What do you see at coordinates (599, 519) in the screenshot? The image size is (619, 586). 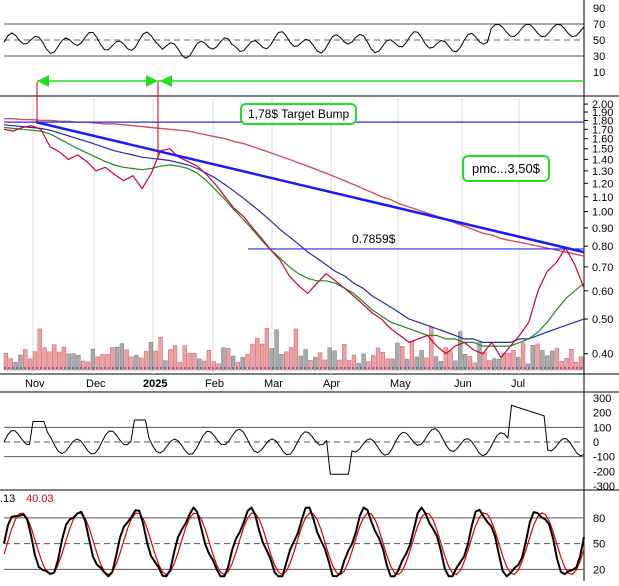 I see `stoch-tick-80: 80` at bounding box center [599, 519].